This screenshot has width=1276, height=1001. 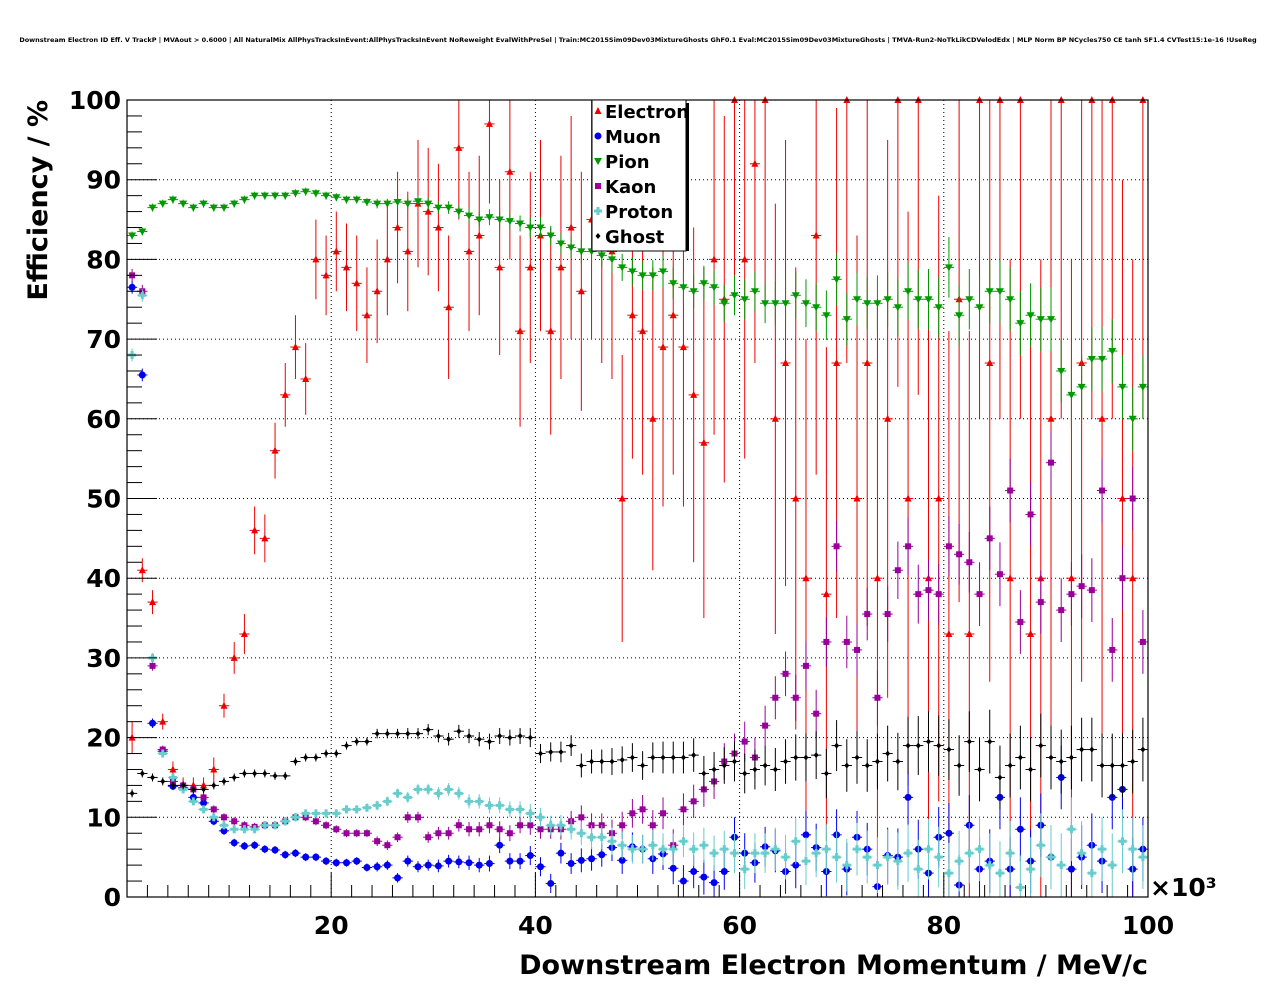 I want to click on y-tick-label: 60, so click(x=103, y=419).